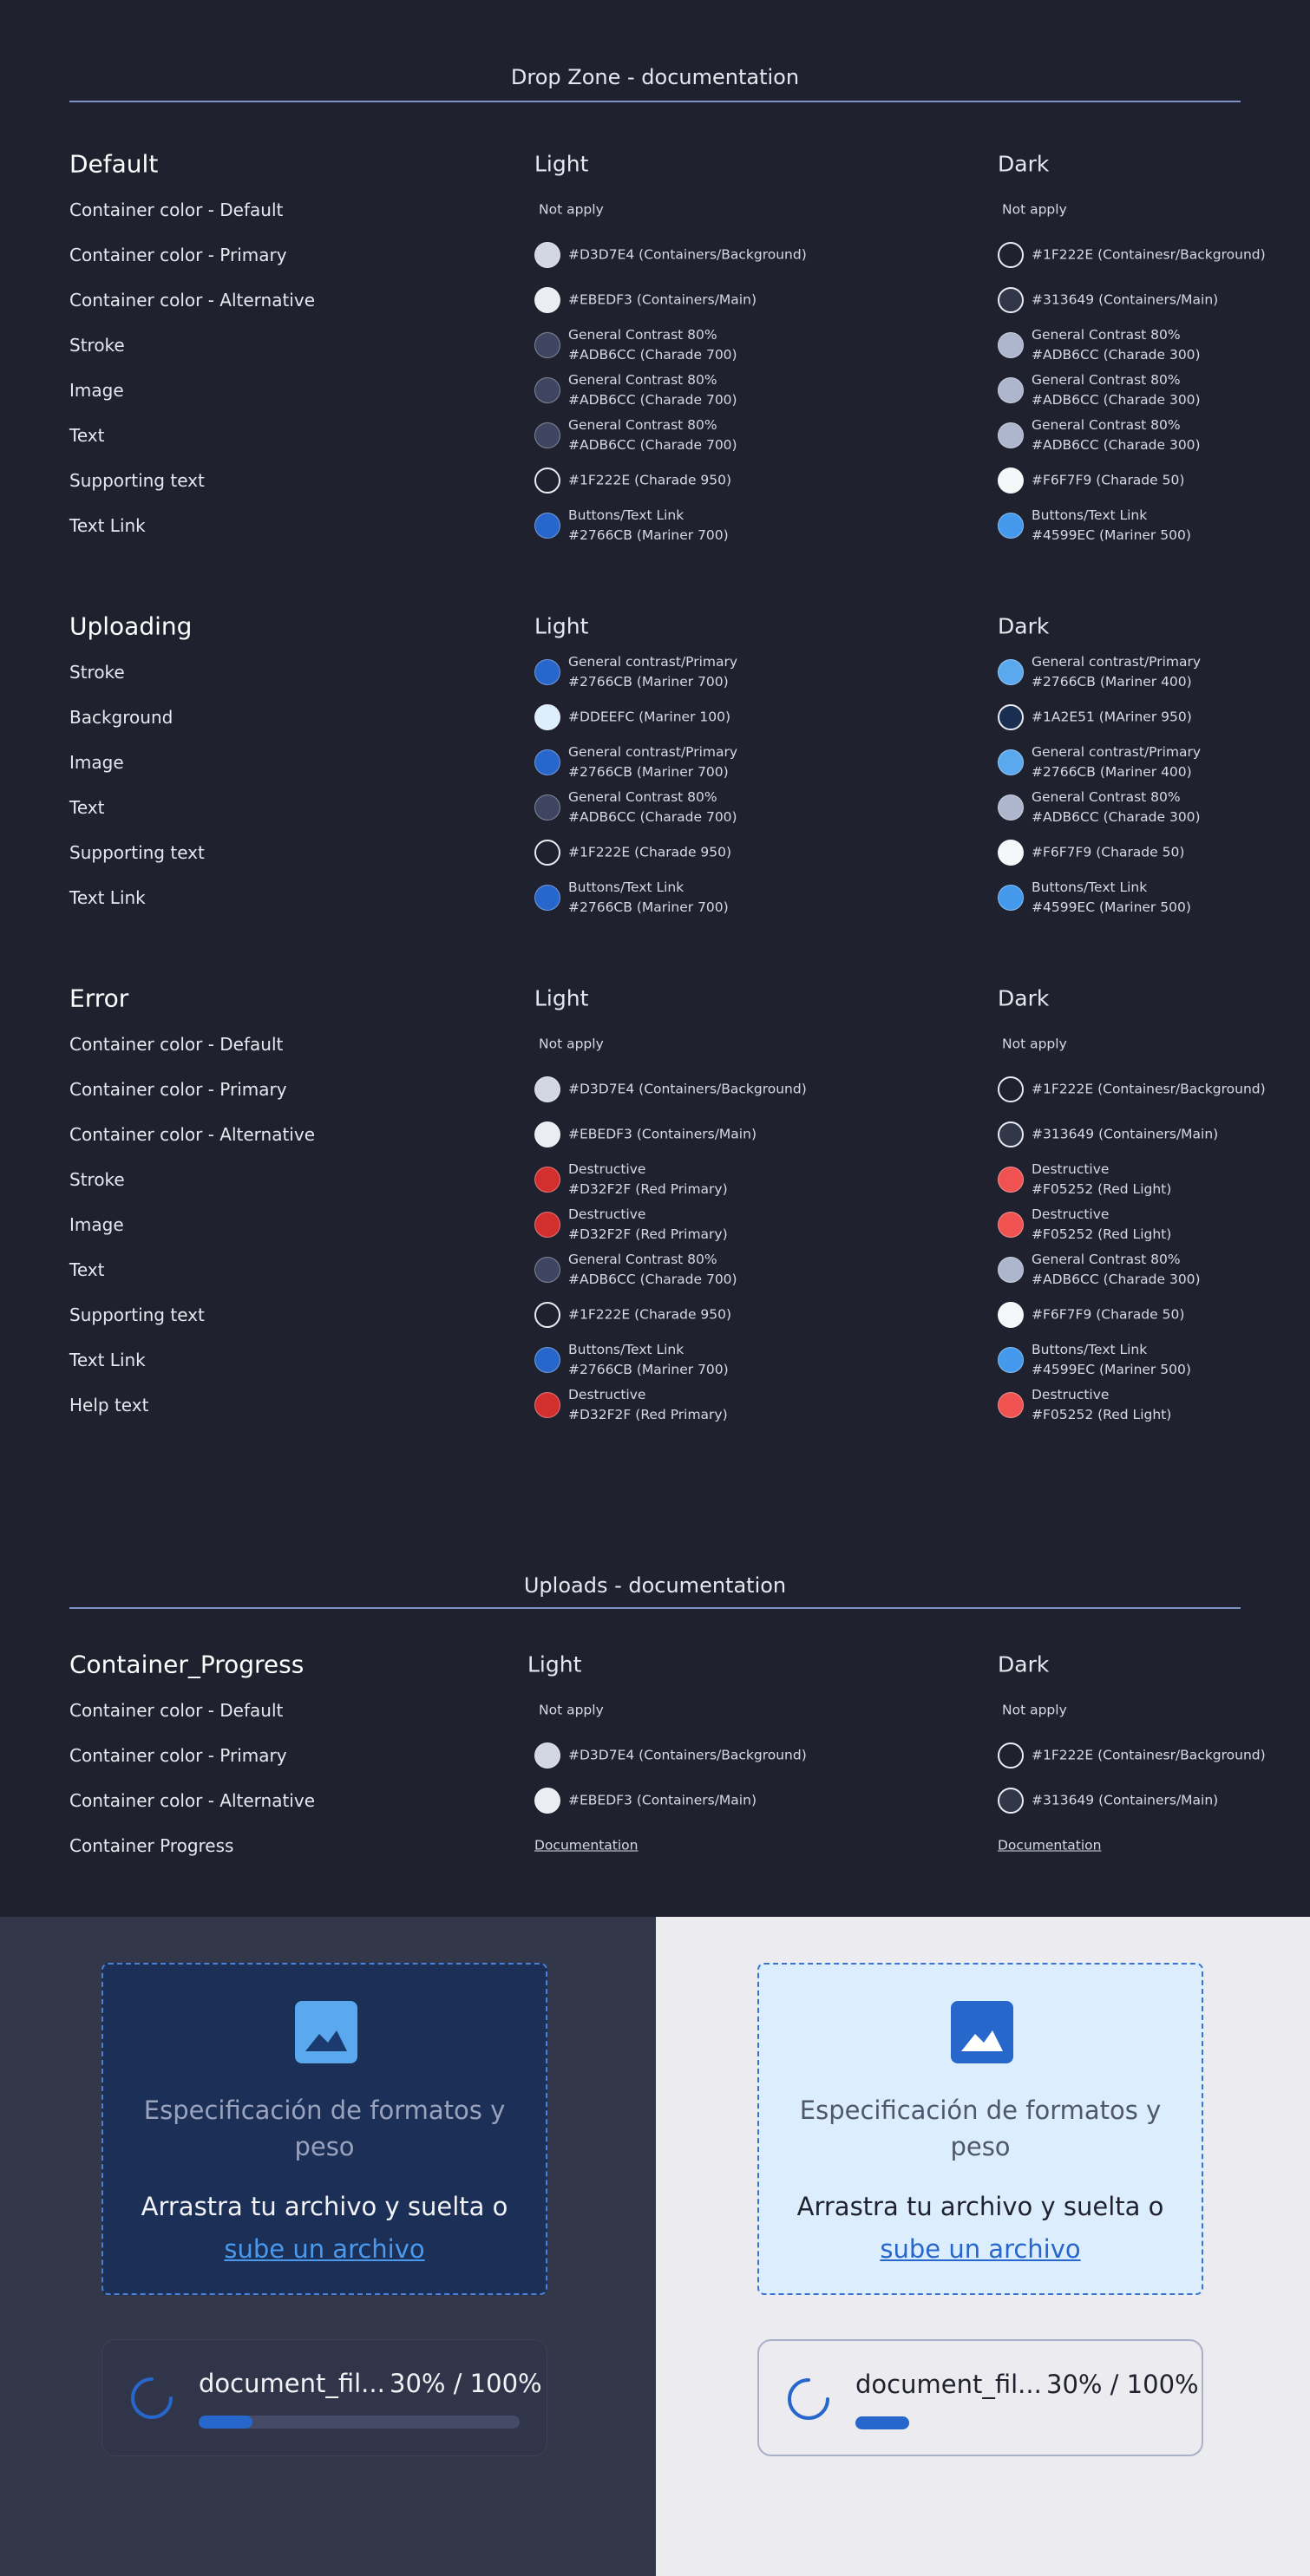 Image resolution: width=1310 pixels, height=2576 pixels. I want to click on row-label: Supporting text, so click(137, 852).